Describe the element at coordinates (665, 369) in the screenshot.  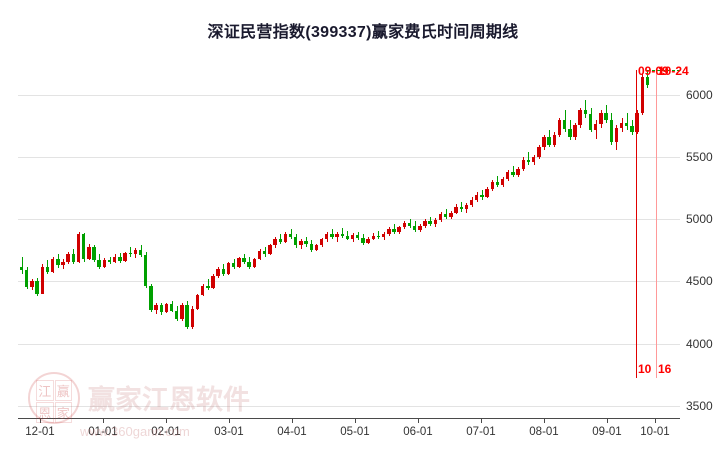
I see `cycle-number-label: 16` at that location.